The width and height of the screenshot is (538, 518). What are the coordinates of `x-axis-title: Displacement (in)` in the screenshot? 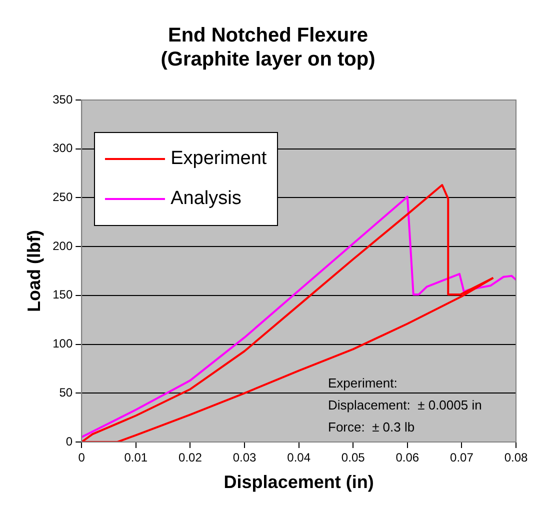 It's located at (299, 482).